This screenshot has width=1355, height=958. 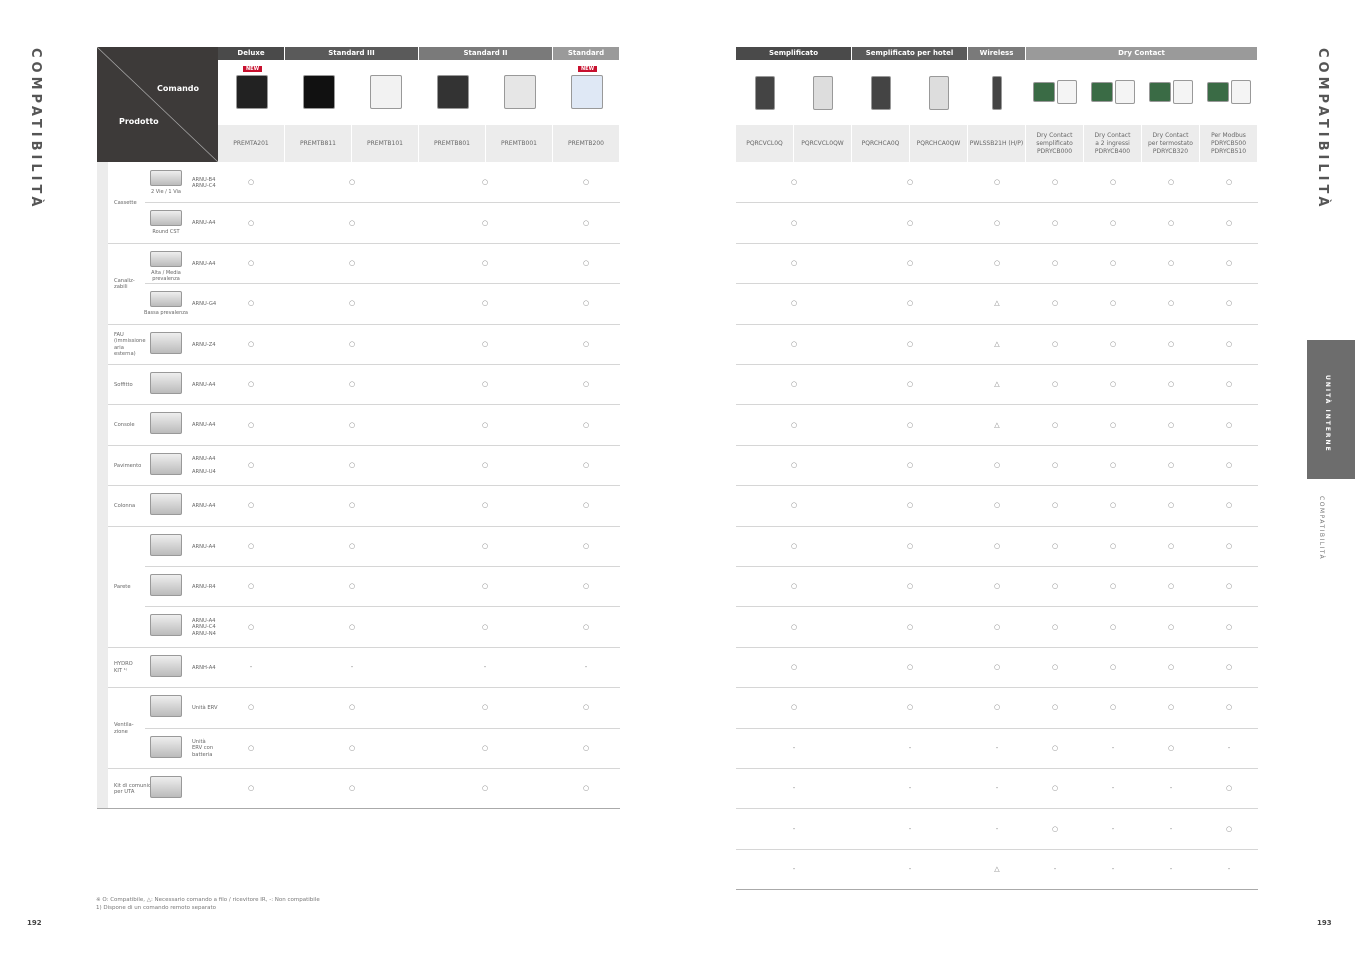 What do you see at coordinates (1183, 92) in the screenshot?
I see `dry-contact-box-image` at bounding box center [1183, 92].